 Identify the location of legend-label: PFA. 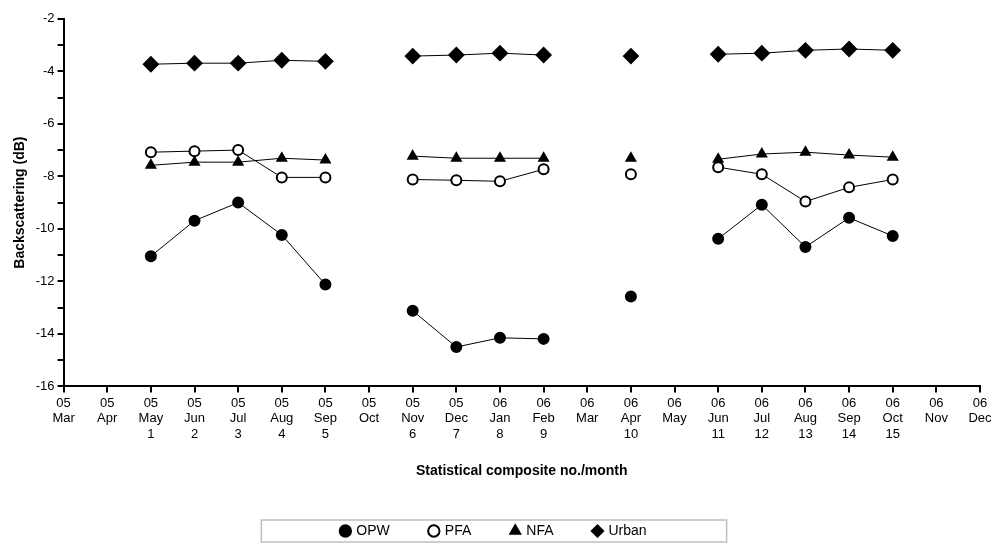
(458, 529).